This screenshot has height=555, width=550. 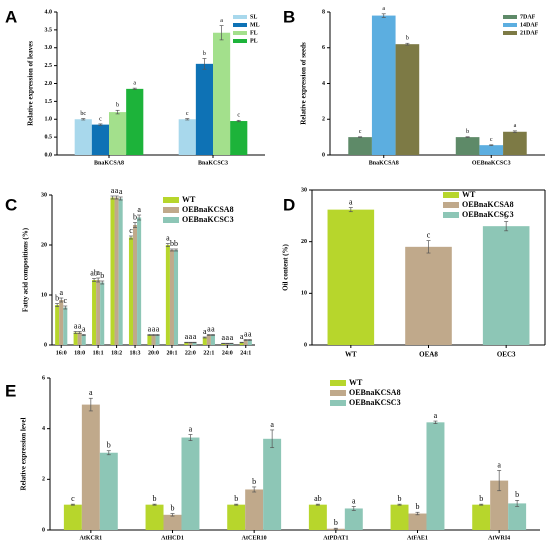 I want to click on y-tick-label: 20, so click(x=304, y=242).